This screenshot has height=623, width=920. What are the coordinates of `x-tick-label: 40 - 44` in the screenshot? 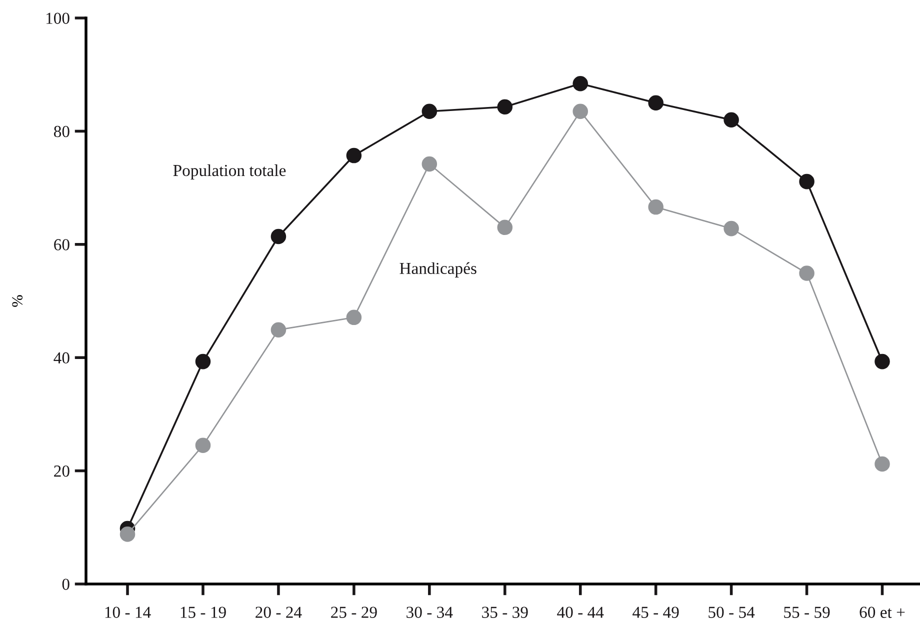 It's located at (580, 612).